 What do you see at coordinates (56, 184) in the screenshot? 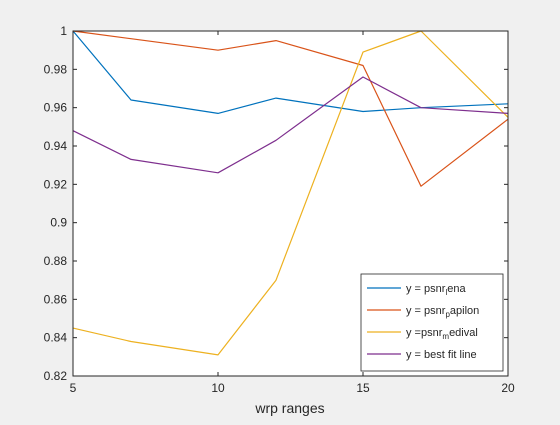
I see `y-tick-label: 0.92` at bounding box center [56, 184].